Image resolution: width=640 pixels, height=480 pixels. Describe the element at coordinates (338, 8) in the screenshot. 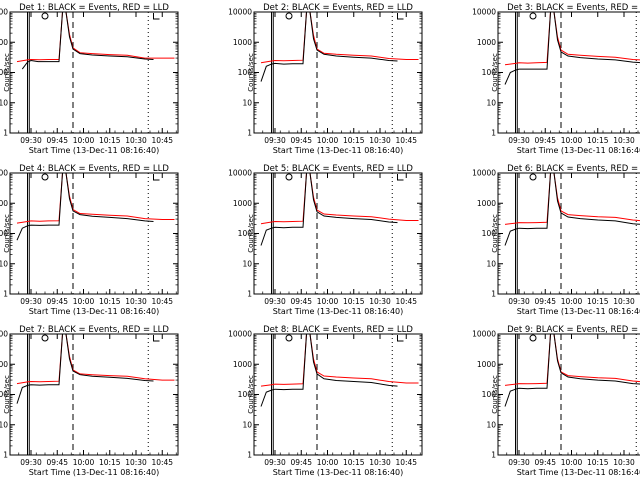

I see `panel-title: Det 2: BLACK = Events, RED = LLD` at that location.